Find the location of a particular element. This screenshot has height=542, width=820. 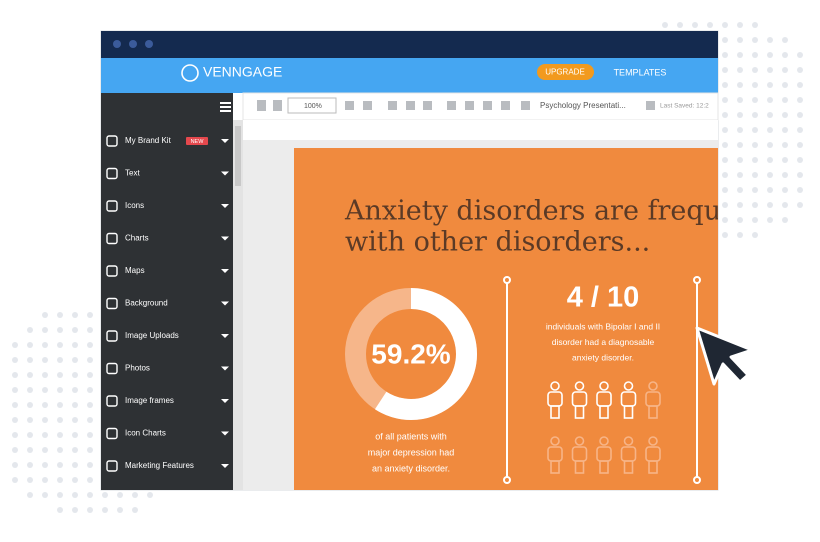

templates-link: TEMPLATES is located at coordinates (640, 72).